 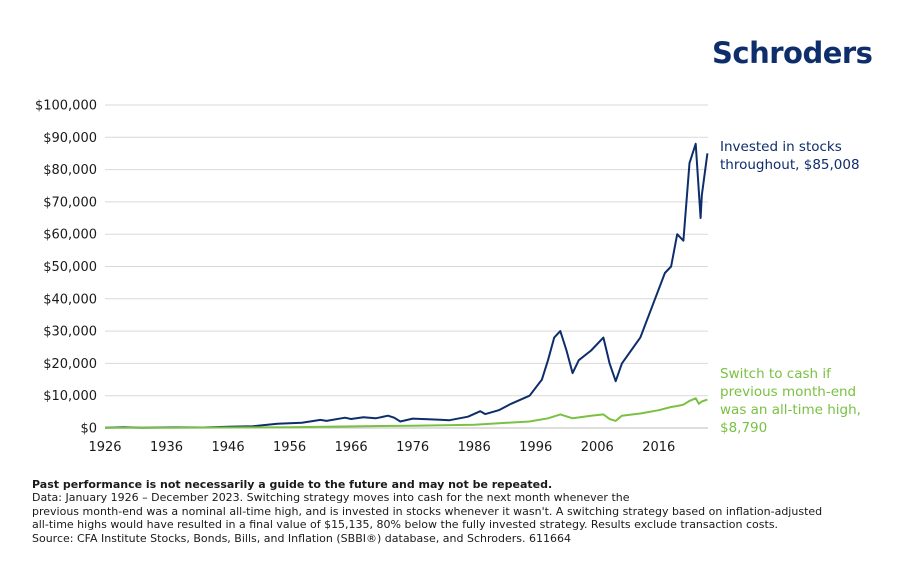 I want to click on x-tick-label: 1956, so click(x=289, y=447).